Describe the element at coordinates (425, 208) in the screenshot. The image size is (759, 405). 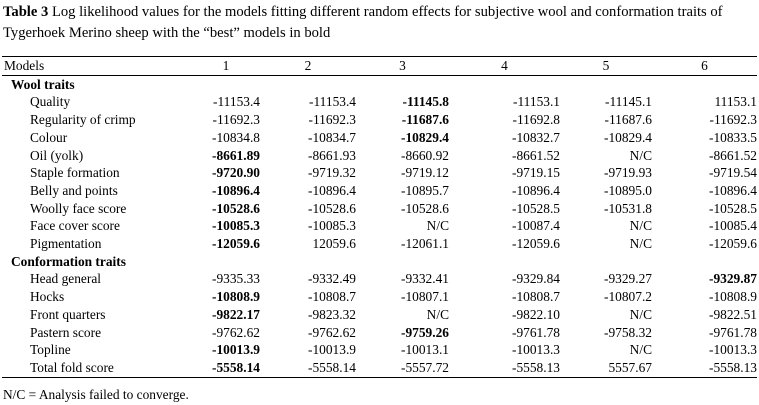
I see `value-cell-model-3: -10528.6` at that location.